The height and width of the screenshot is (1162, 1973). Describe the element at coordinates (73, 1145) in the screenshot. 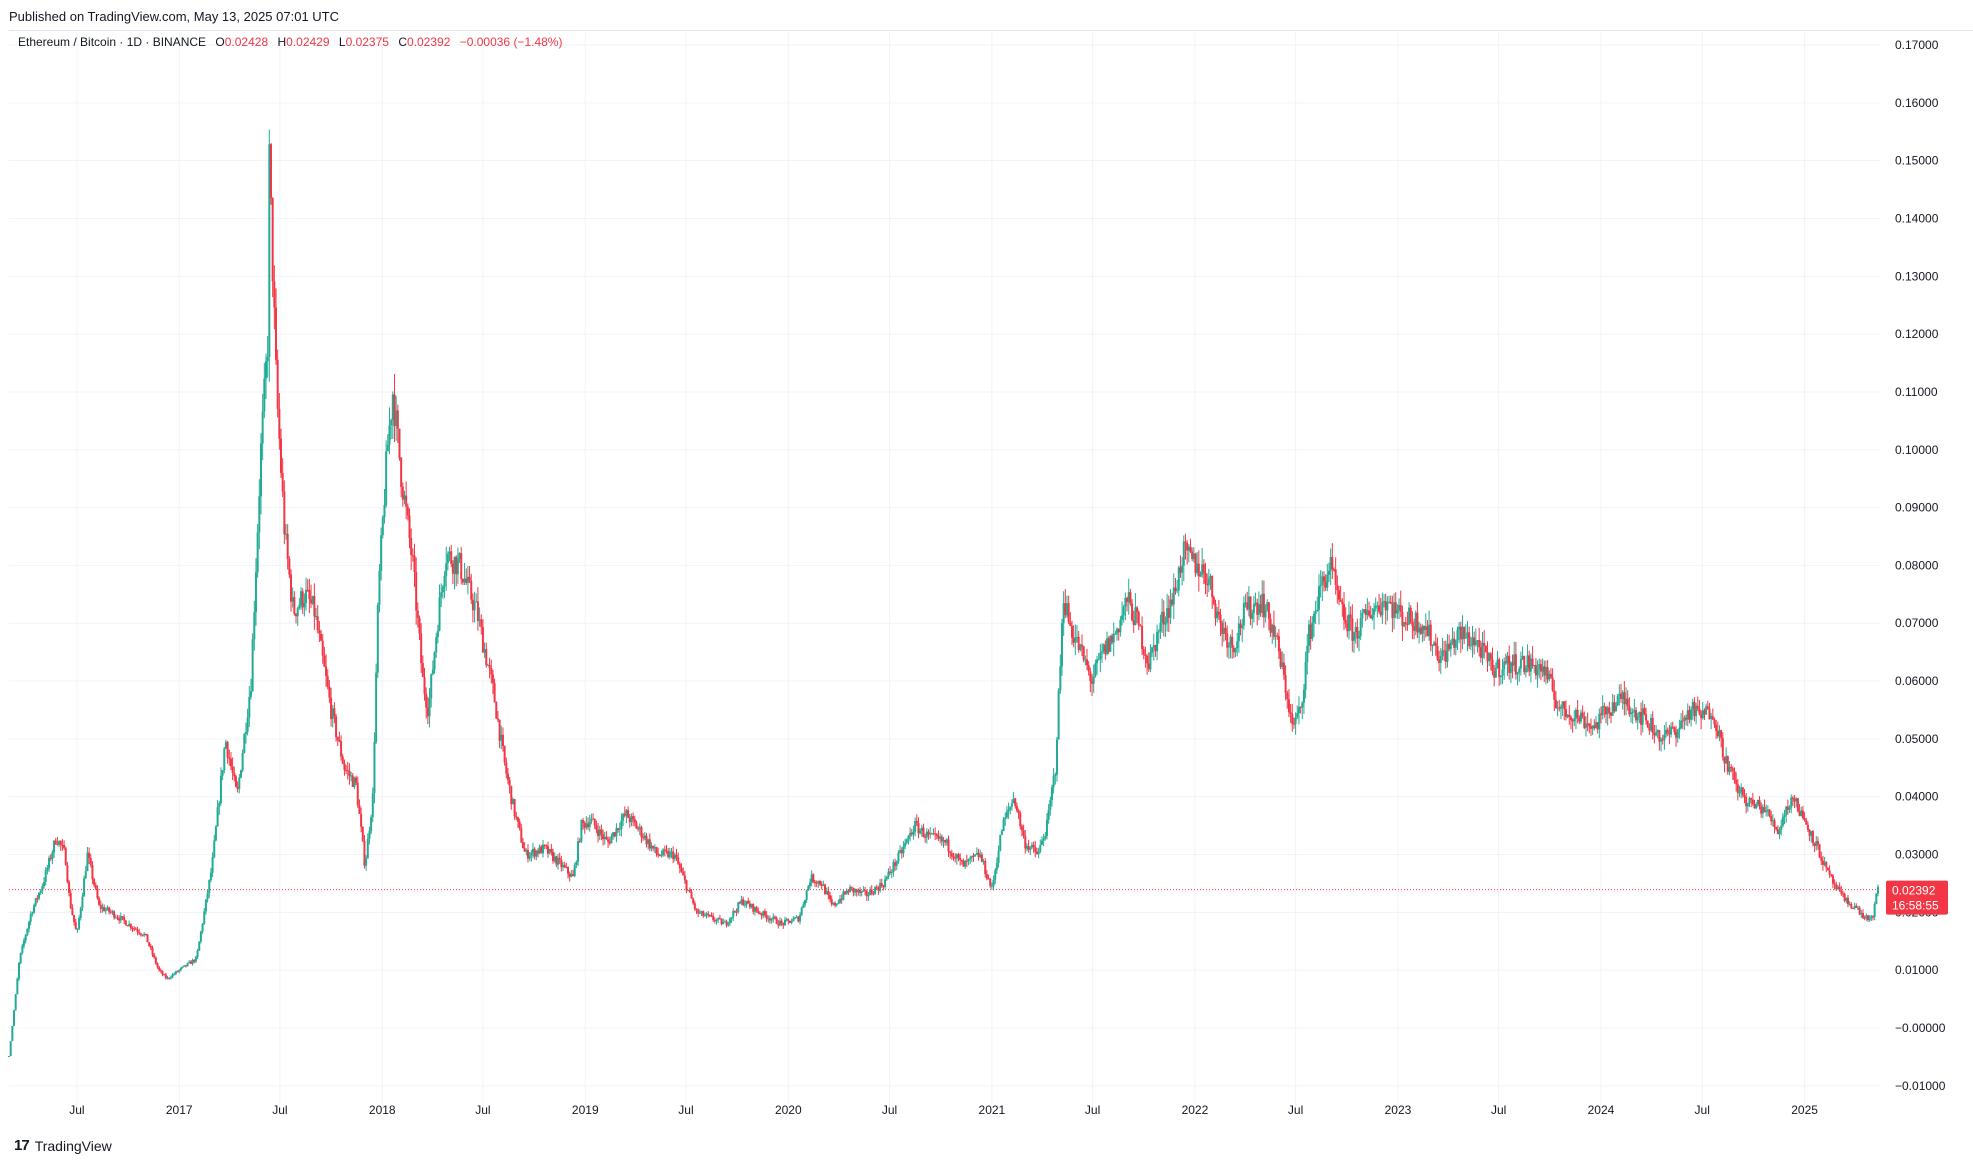

I see `brand-name: TradingView` at that location.